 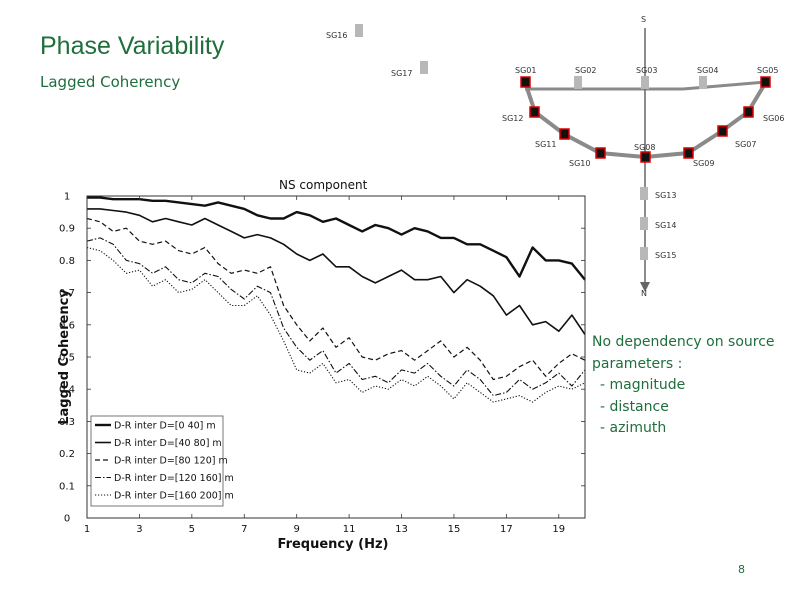 I want to click on station-sg08, so click(x=645, y=157).